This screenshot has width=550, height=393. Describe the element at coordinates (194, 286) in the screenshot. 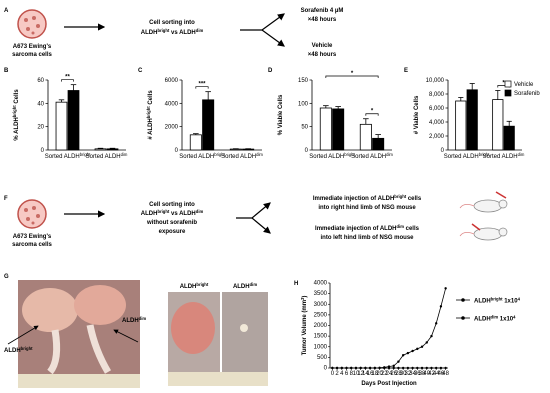

I see `photo-label: ALDHbright` at that location.